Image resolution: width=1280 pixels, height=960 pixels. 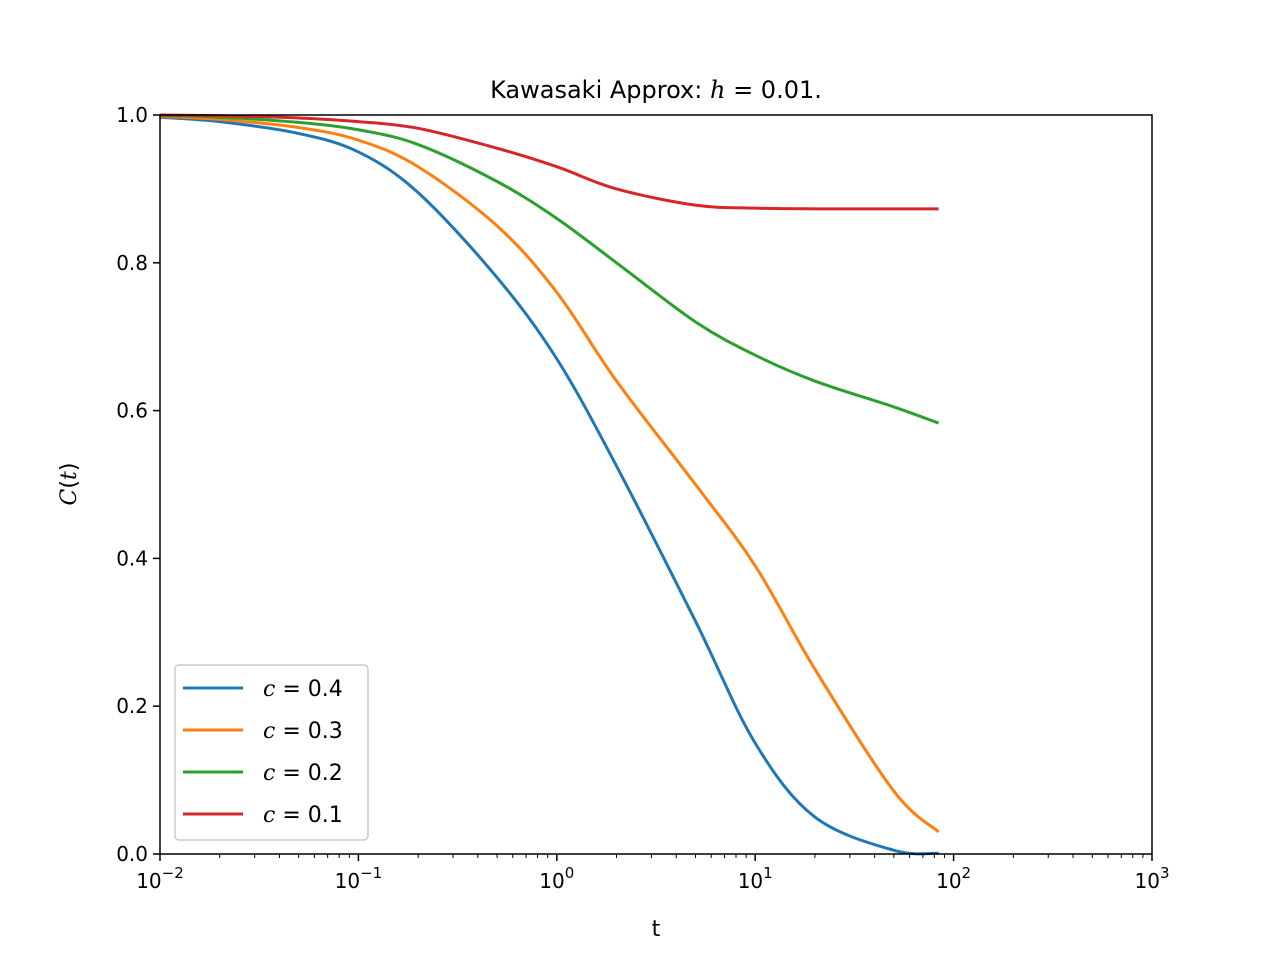 I want to click on legend-label-2: c = 0.2, so click(x=303, y=773).